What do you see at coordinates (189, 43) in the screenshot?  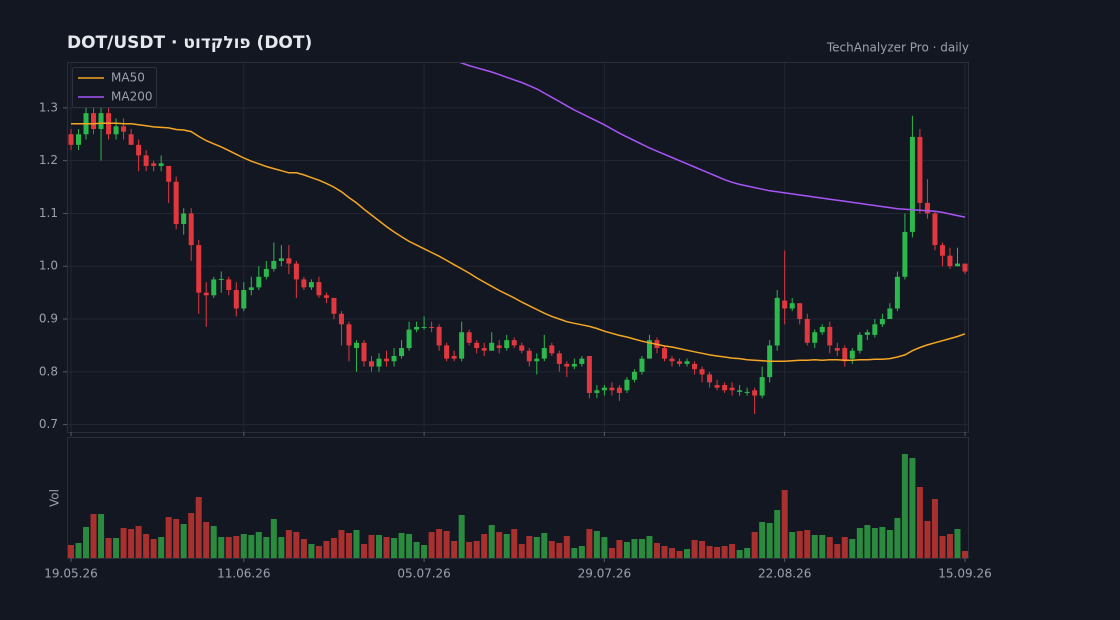 I see `chart-title: DOT/USDT · פולקדוט (DOT)` at bounding box center [189, 43].